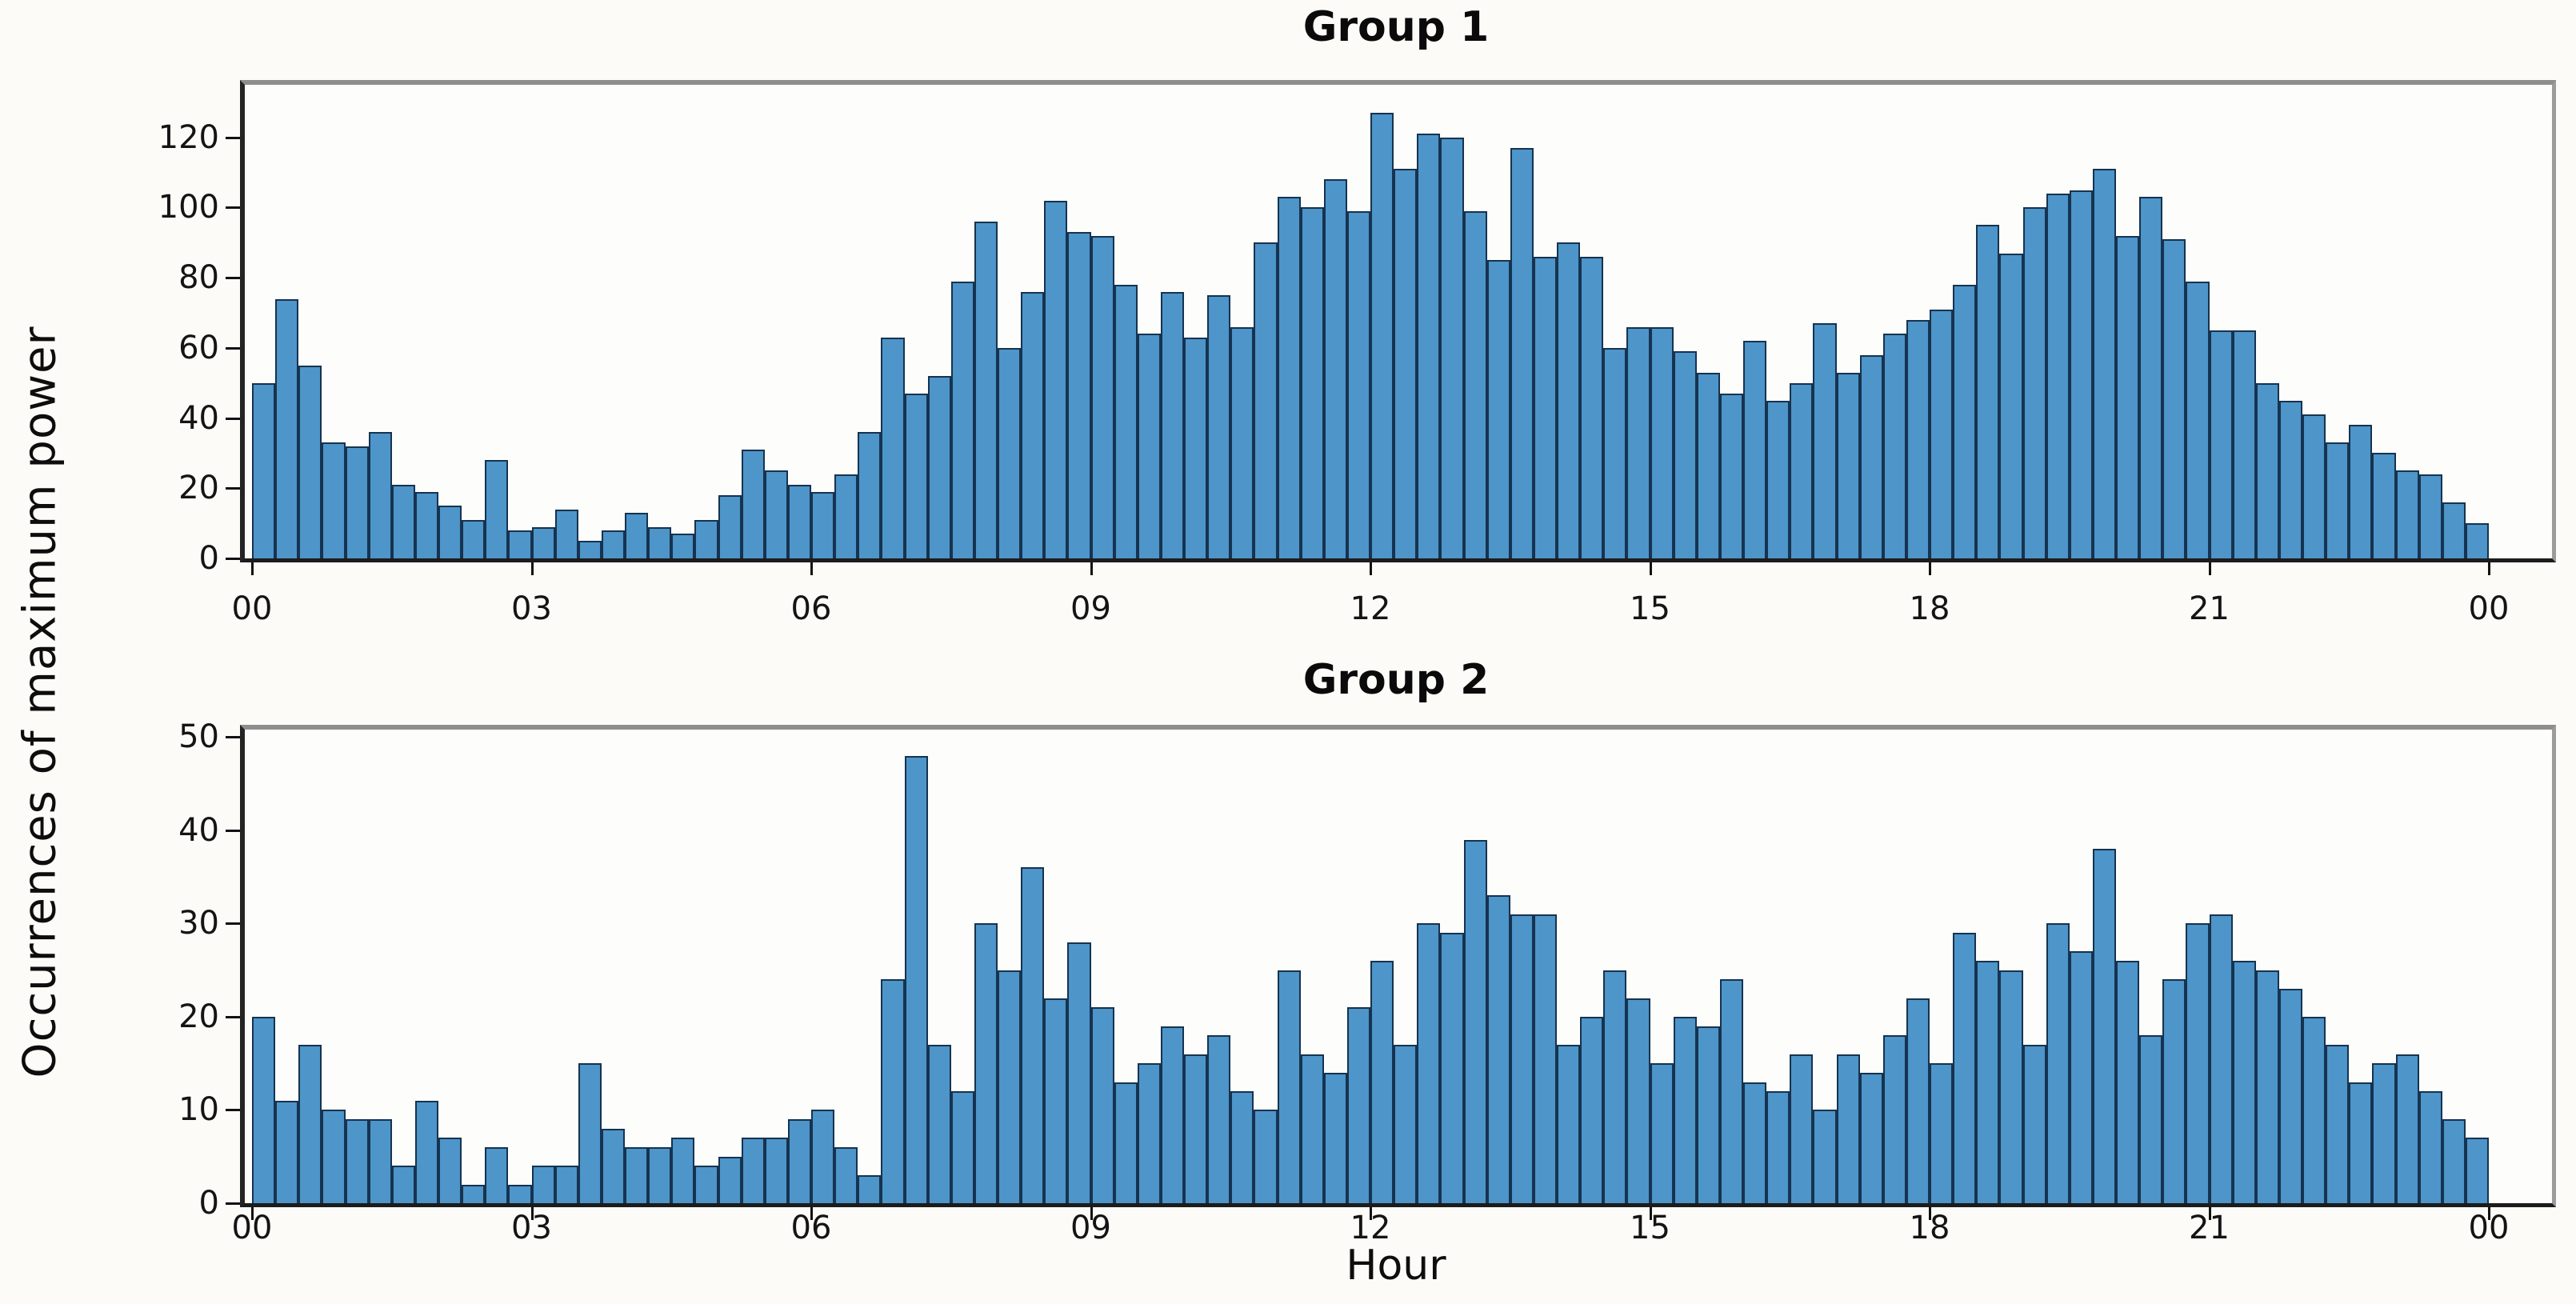 This screenshot has width=2576, height=1304. I want to click on y-tick-label: 0, so click(208, 1203).